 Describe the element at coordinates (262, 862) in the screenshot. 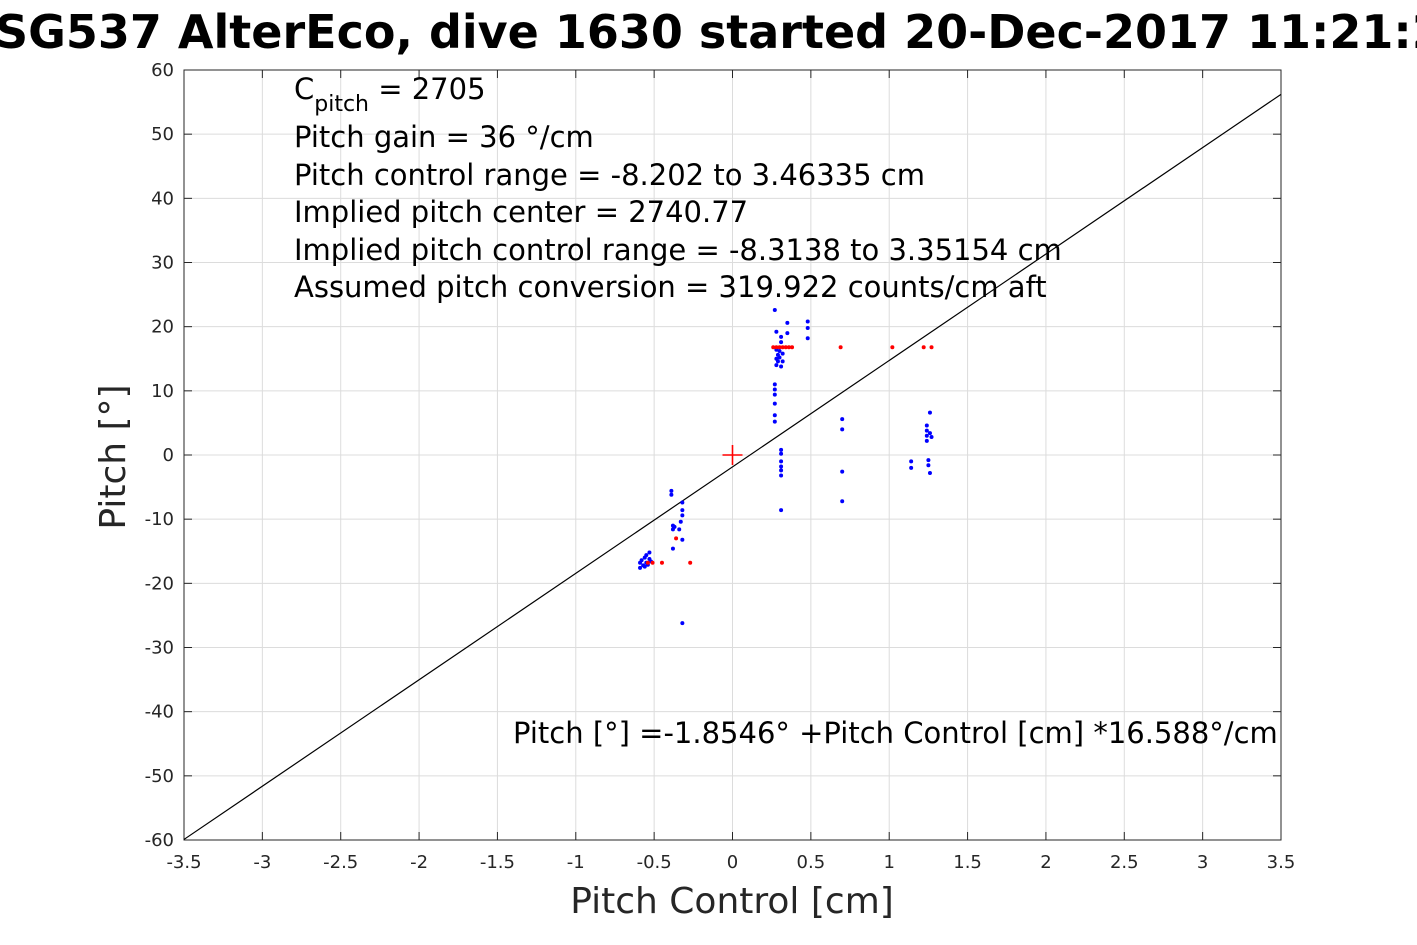

I see `x-tick-label: -3` at that location.